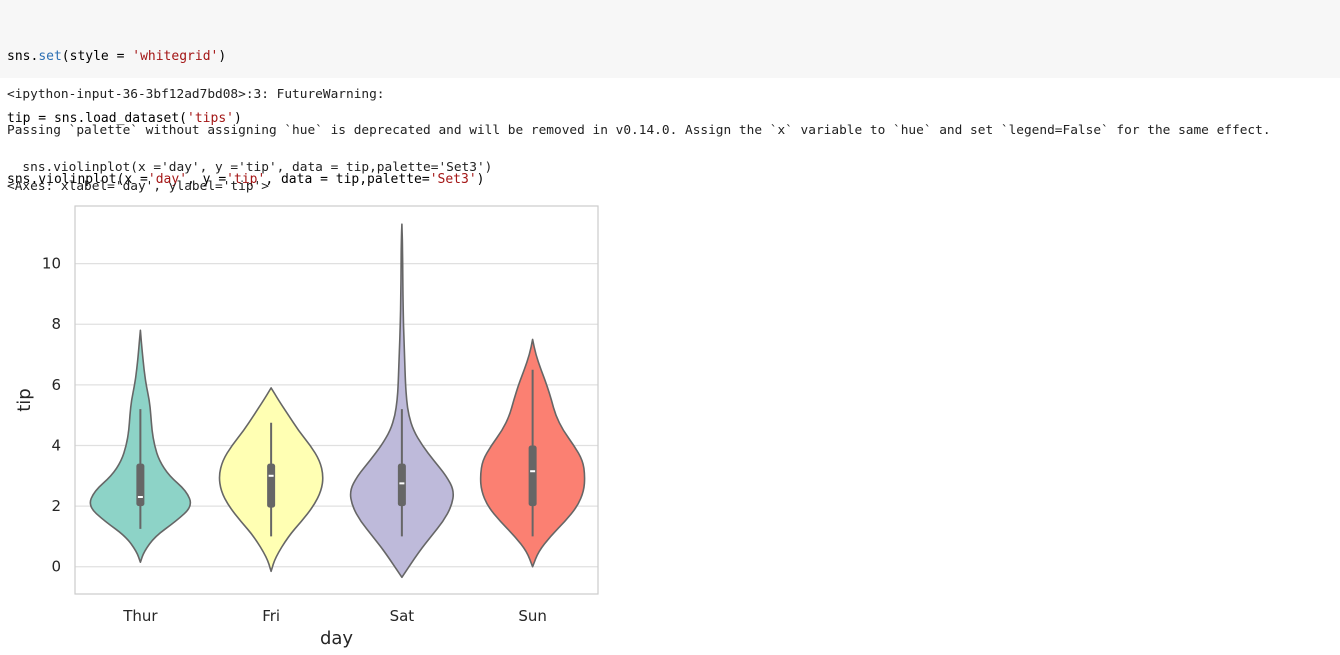  Describe the element at coordinates (24, 399) in the screenshot. I see `y-axis-label: tip` at that location.